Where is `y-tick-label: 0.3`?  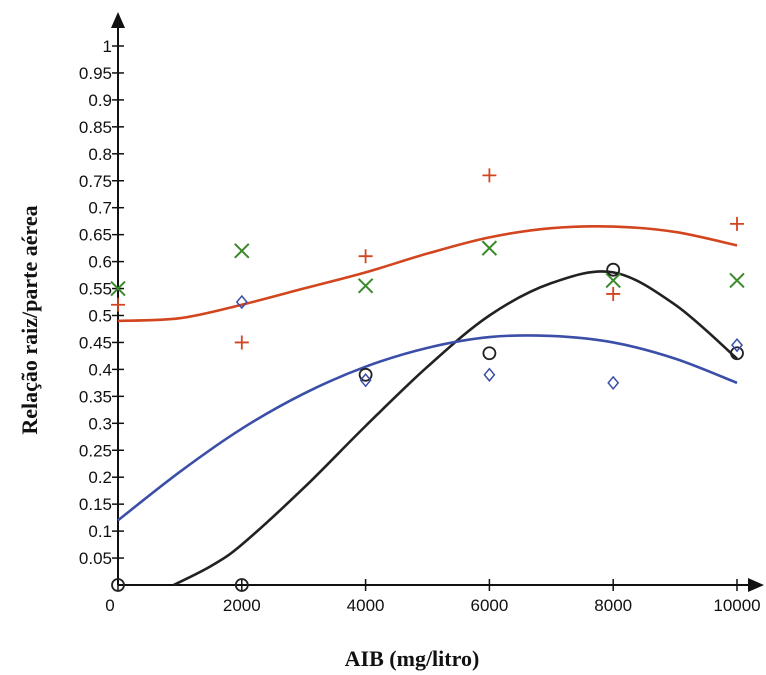
y-tick-label: 0.3 is located at coordinates (100, 423).